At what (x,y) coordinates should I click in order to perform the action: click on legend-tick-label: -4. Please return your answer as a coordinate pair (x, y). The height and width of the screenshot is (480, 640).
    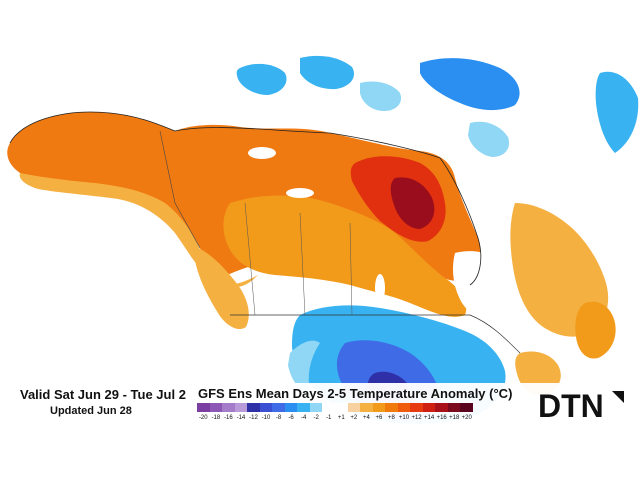
    Looking at the image, I should click on (303, 418).